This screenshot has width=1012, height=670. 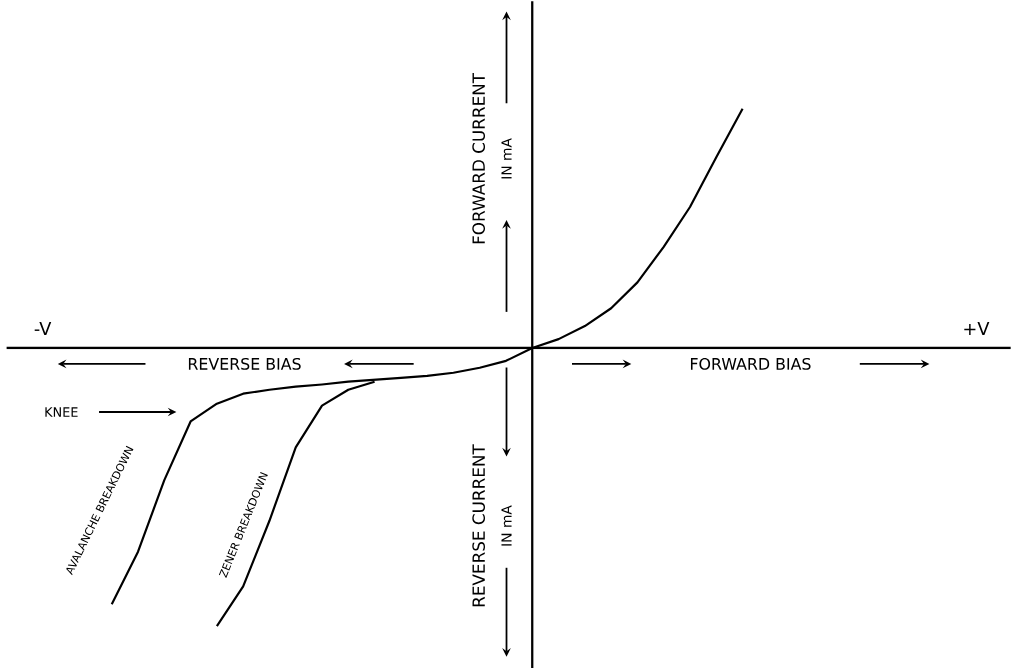 What do you see at coordinates (479, 525) in the screenshot?
I see `annotation: REVERSE CURRENT` at bounding box center [479, 525].